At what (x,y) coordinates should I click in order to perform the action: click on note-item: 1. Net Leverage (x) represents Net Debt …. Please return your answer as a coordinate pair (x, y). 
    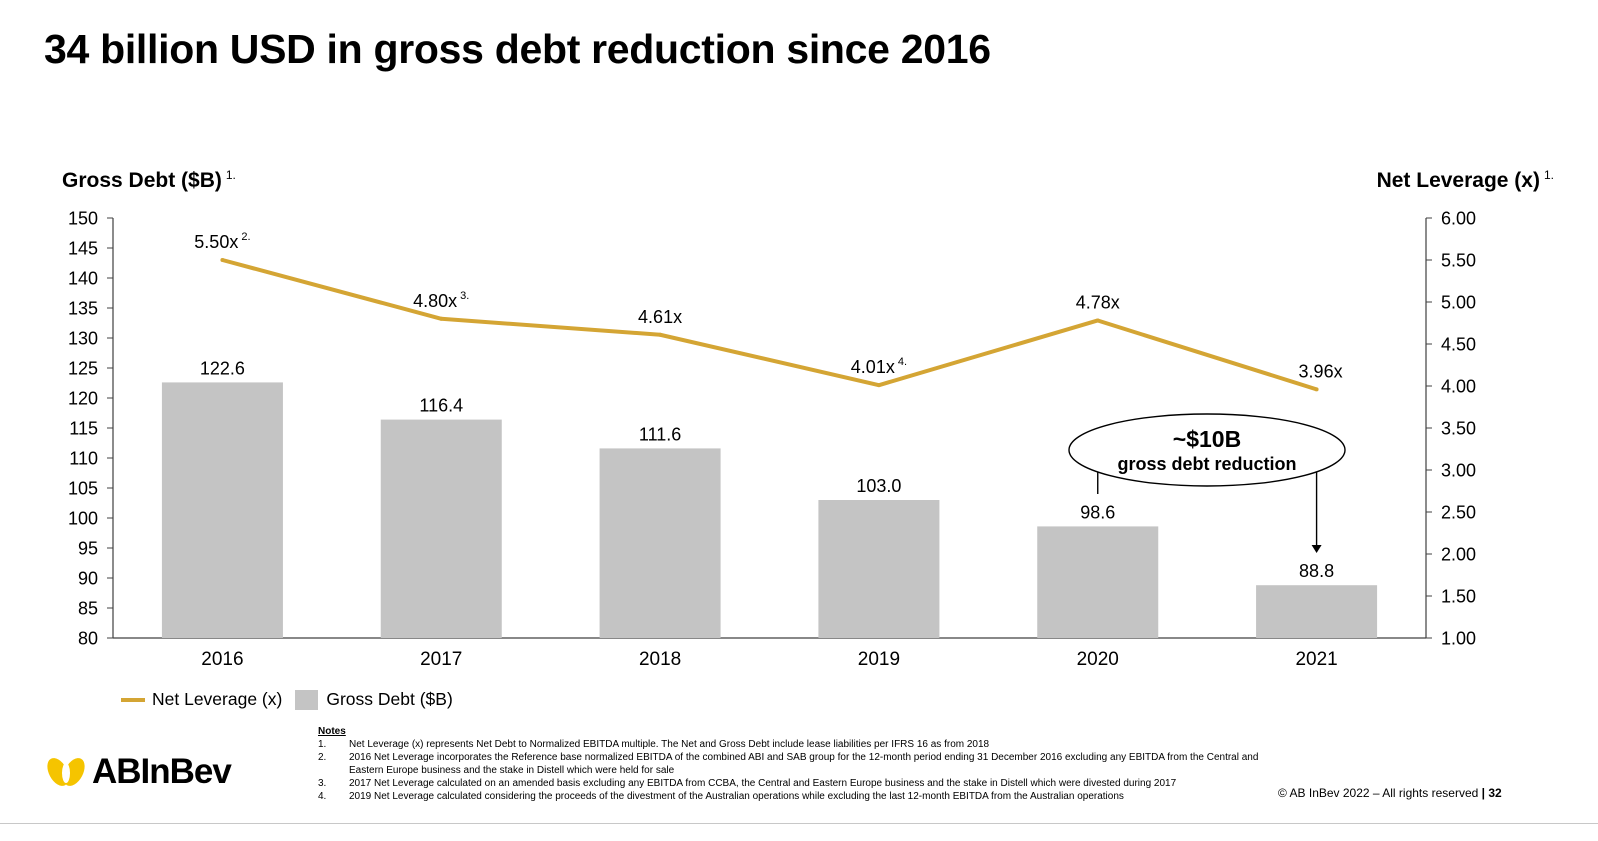
    Looking at the image, I should click on (798, 744).